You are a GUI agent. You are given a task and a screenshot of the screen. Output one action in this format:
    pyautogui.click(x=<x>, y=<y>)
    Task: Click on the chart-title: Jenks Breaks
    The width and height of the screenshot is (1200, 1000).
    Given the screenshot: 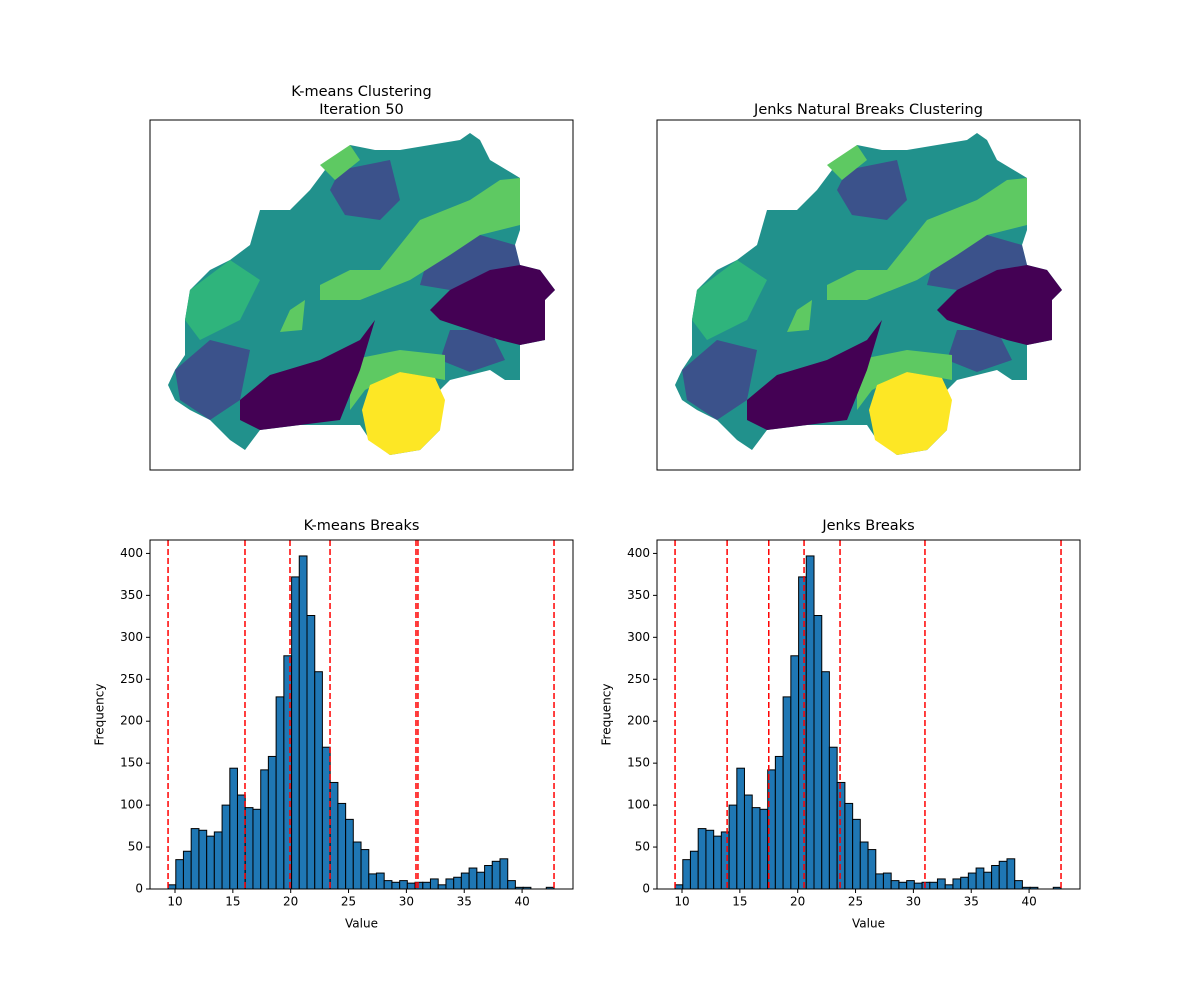 What is the action you would take?
    pyautogui.click(x=867, y=526)
    